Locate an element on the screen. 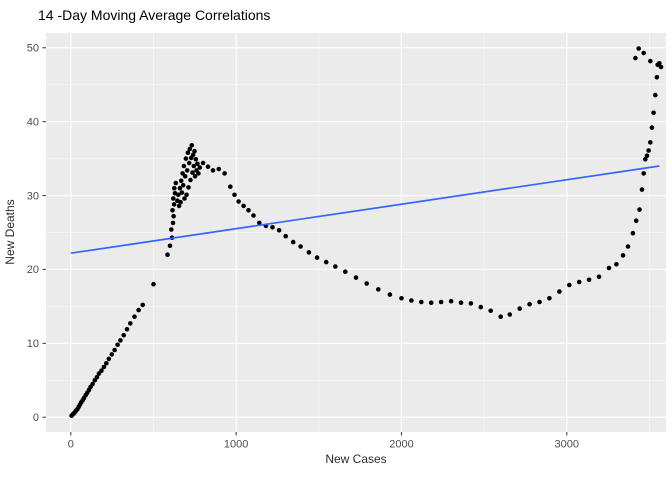 This screenshot has height=480, width=672. y-tick-label: 40 is located at coordinates (33, 122).